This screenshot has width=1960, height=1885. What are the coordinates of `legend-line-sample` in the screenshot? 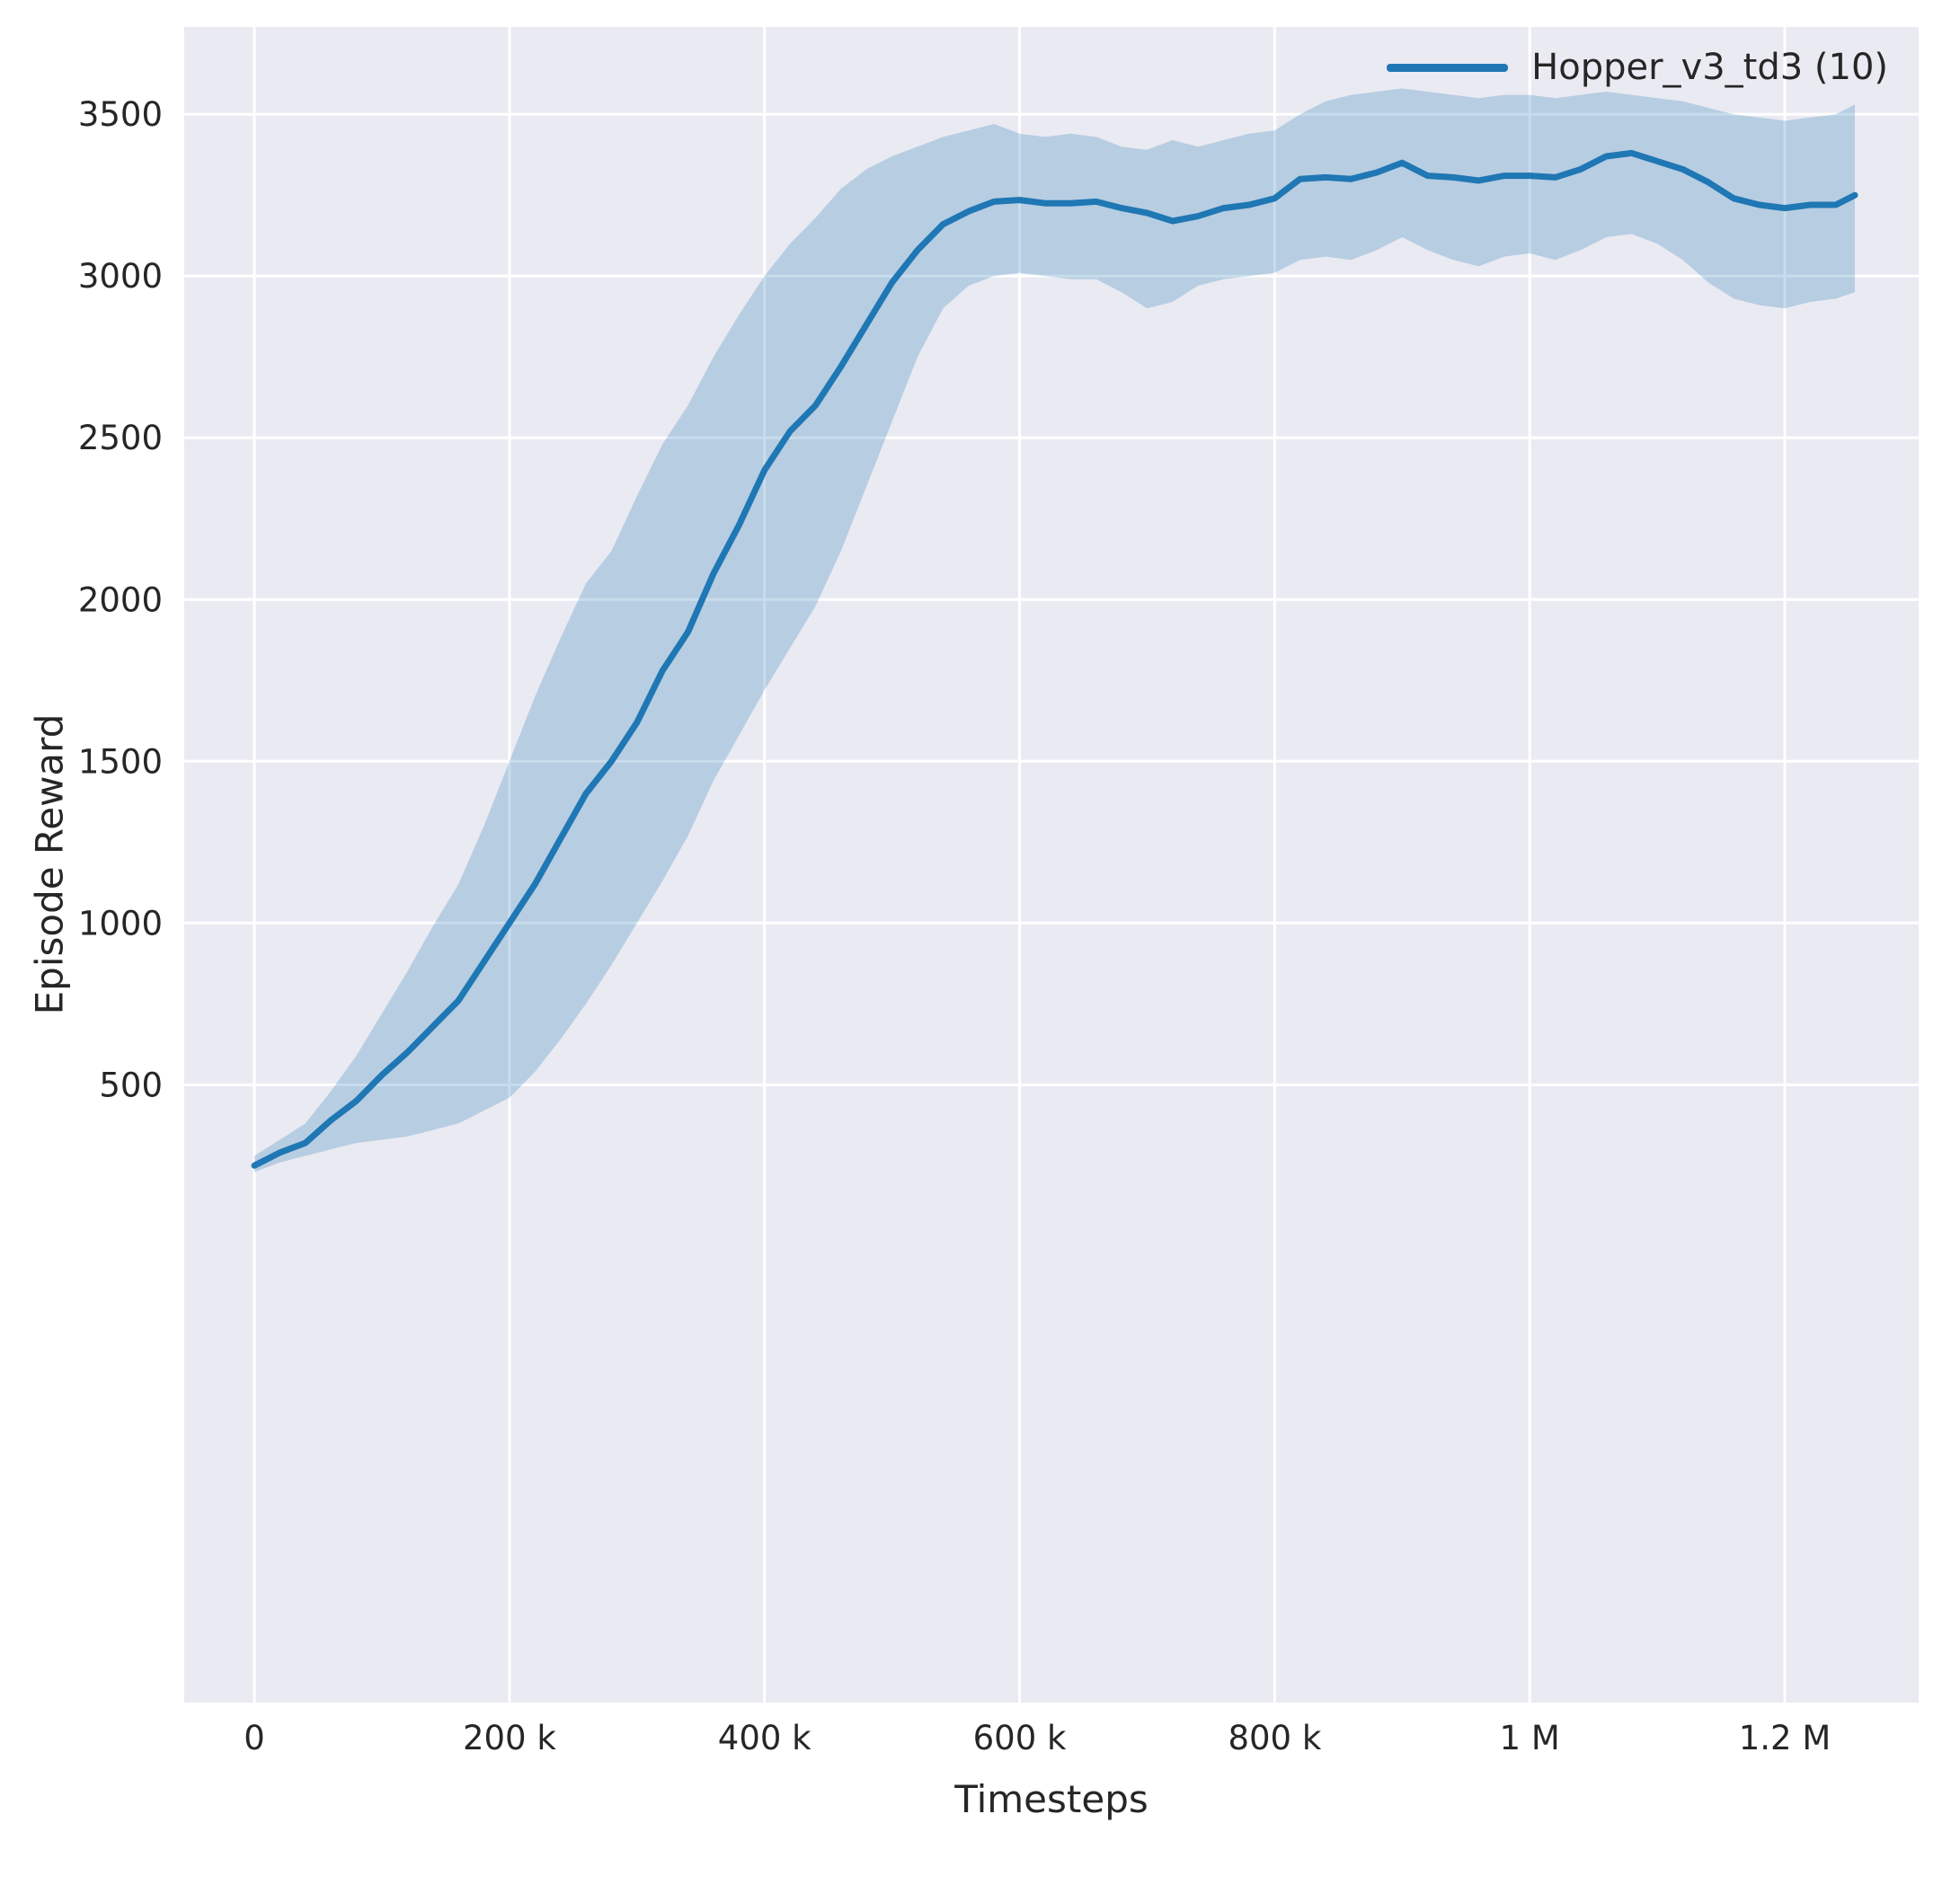 It's located at (1448, 67).